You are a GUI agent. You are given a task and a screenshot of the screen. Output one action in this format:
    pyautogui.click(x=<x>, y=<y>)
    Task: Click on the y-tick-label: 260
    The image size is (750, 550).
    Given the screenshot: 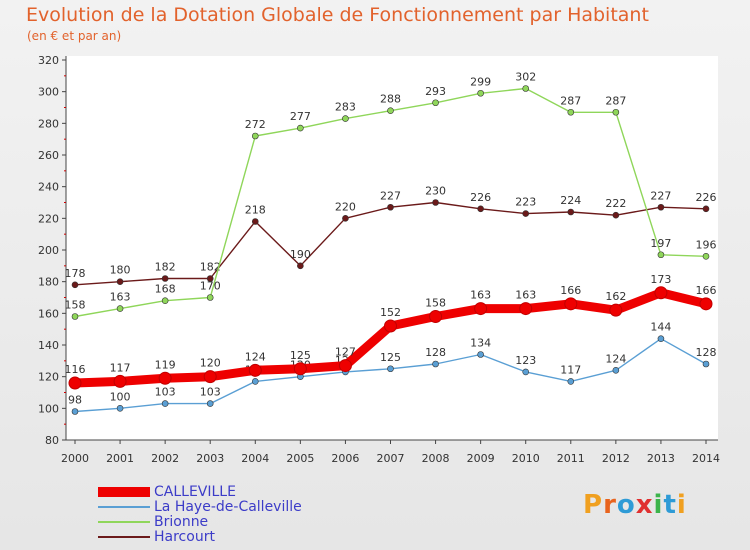 What is the action you would take?
    pyautogui.click(x=48, y=155)
    